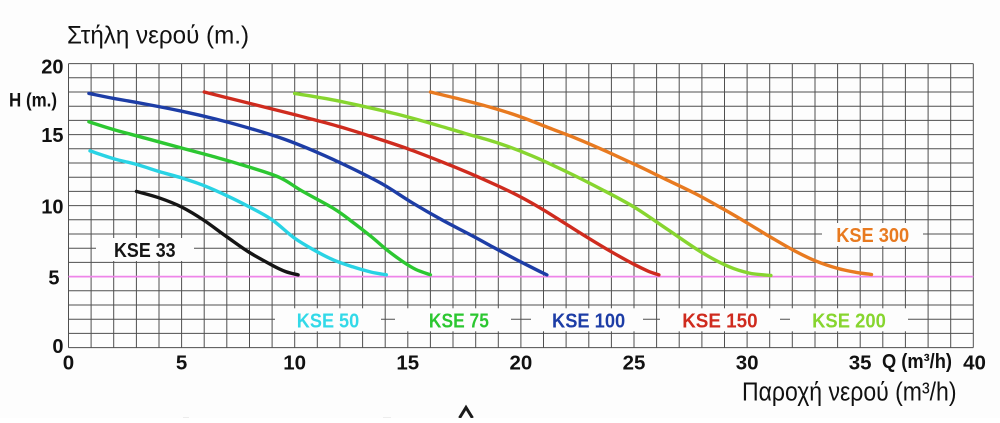 This screenshot has width=1000, height=423. Describe the element at coordinates (719, 321) in the screenshot. I see `svg-text: KSE 150` at that location.